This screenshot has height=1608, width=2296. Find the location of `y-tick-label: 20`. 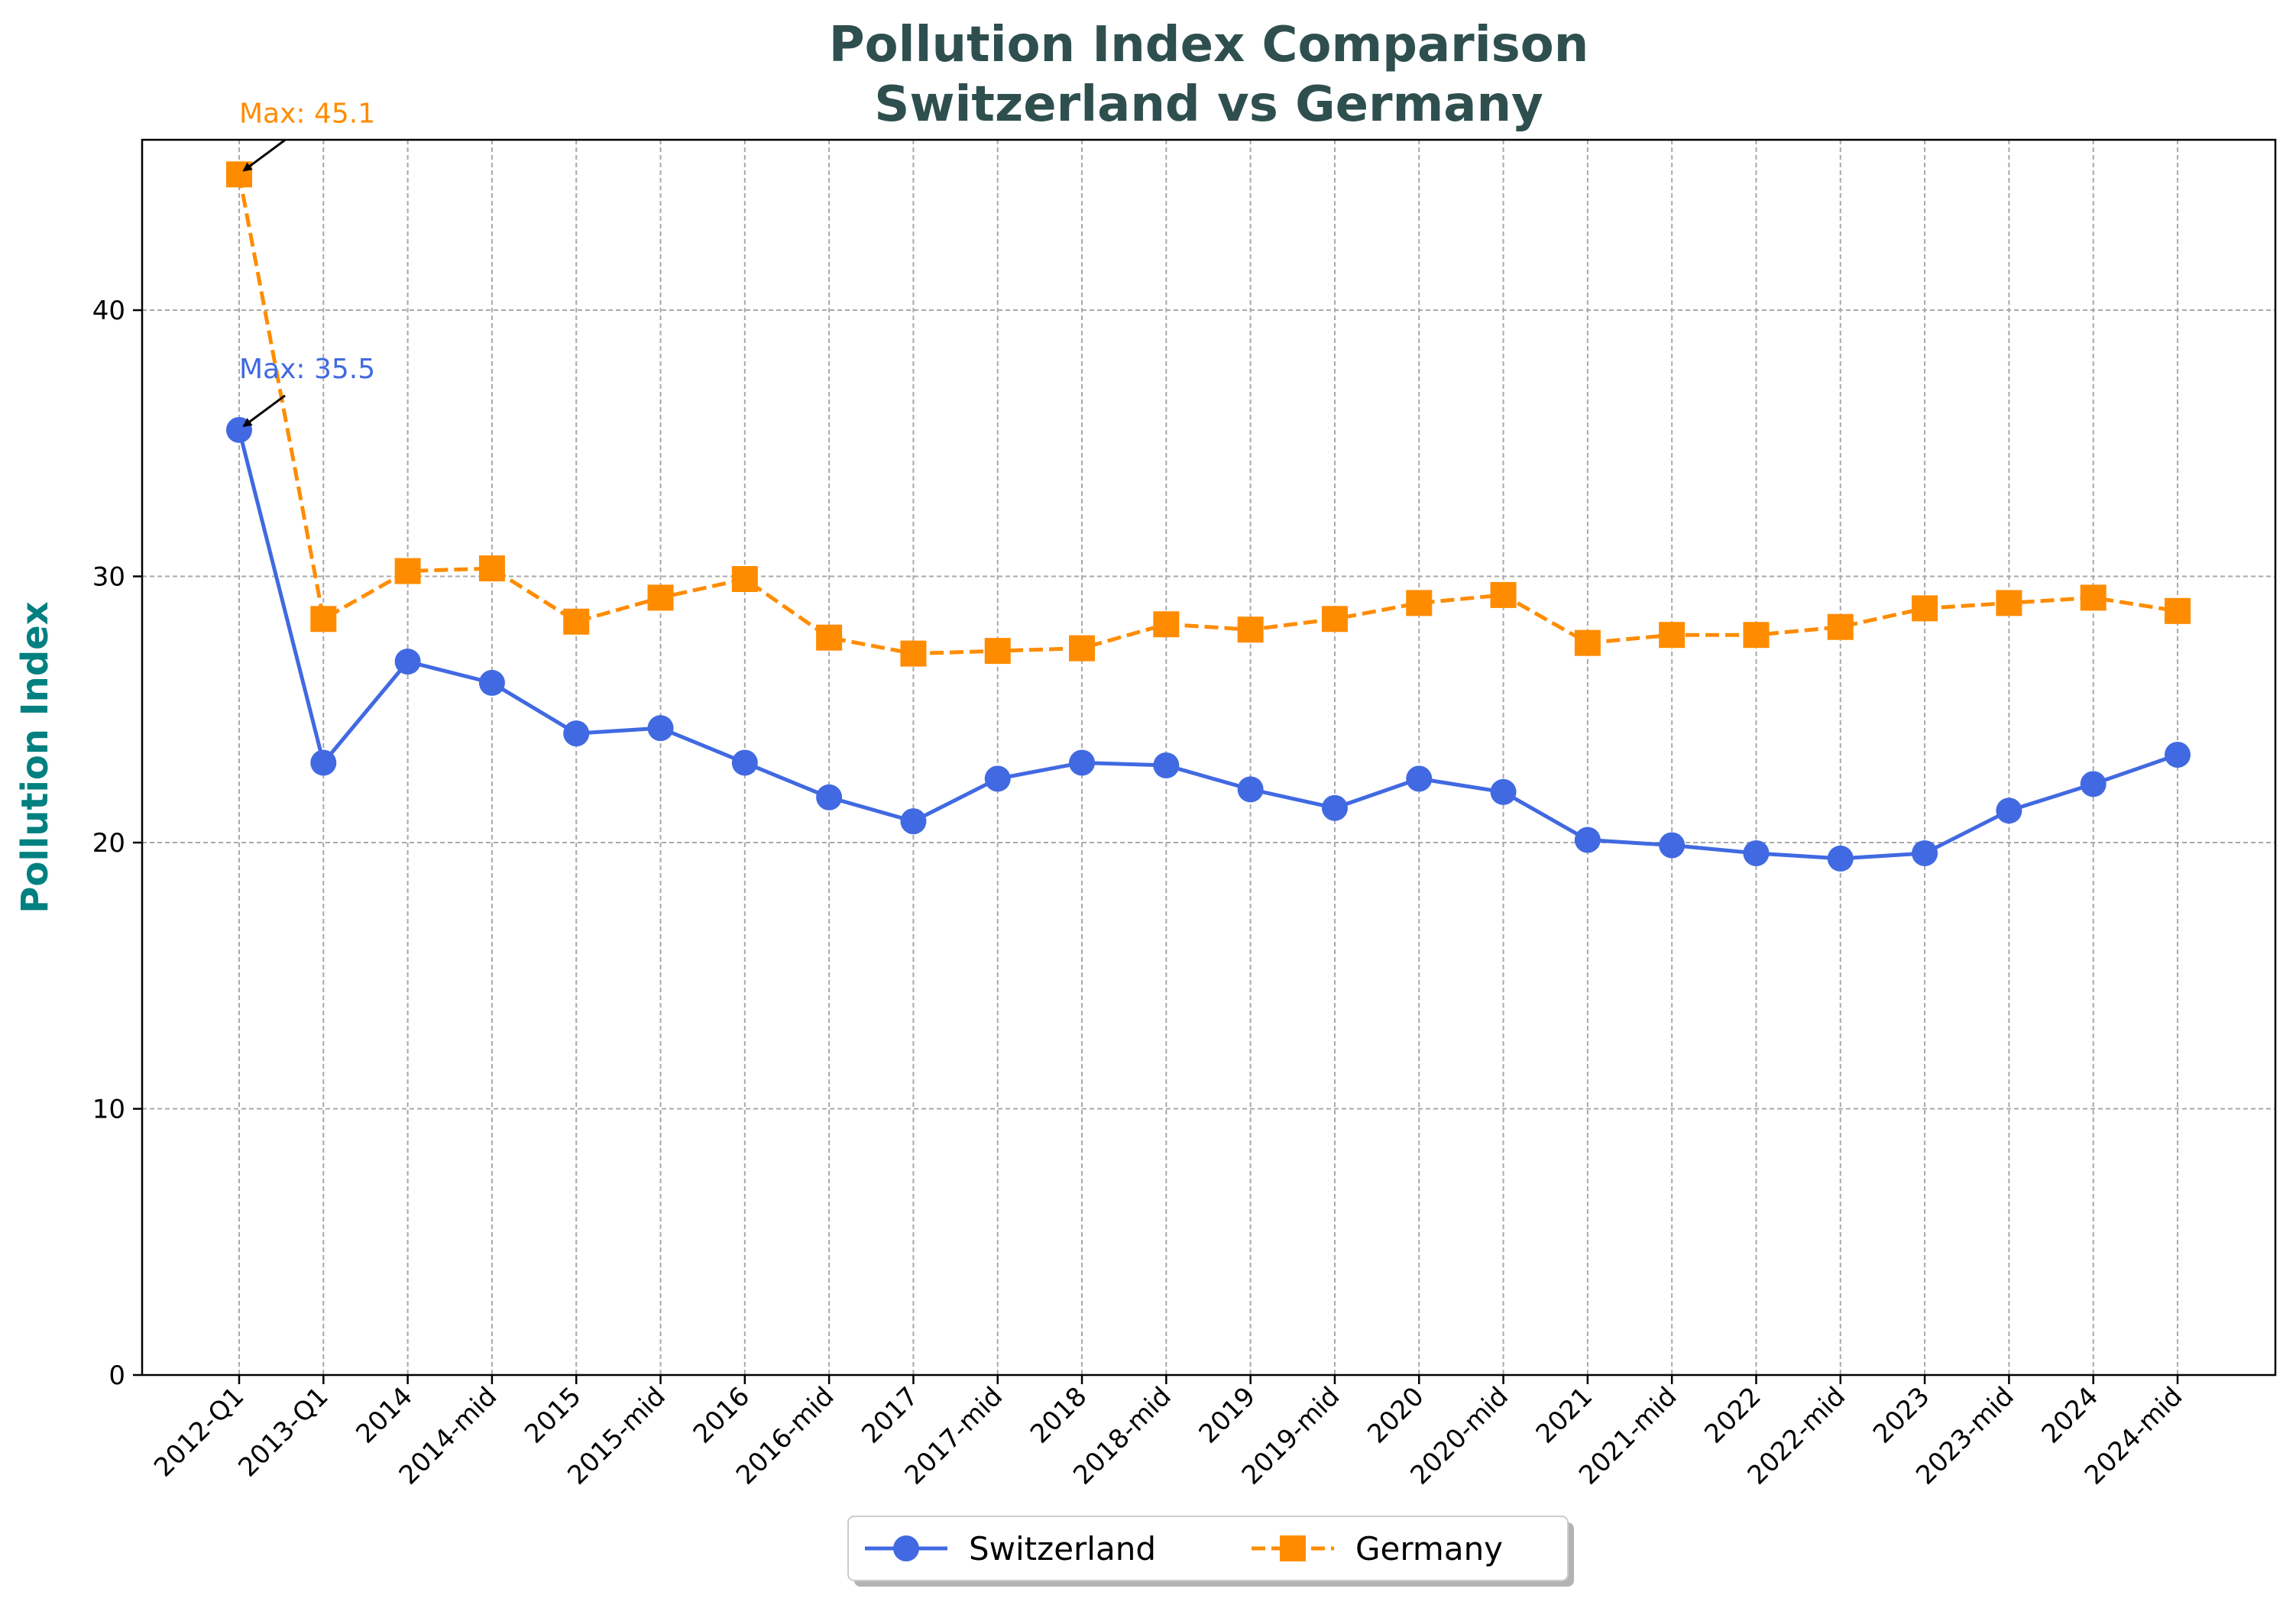

y-tick-label: 20 is located at coordinates (109, 843).